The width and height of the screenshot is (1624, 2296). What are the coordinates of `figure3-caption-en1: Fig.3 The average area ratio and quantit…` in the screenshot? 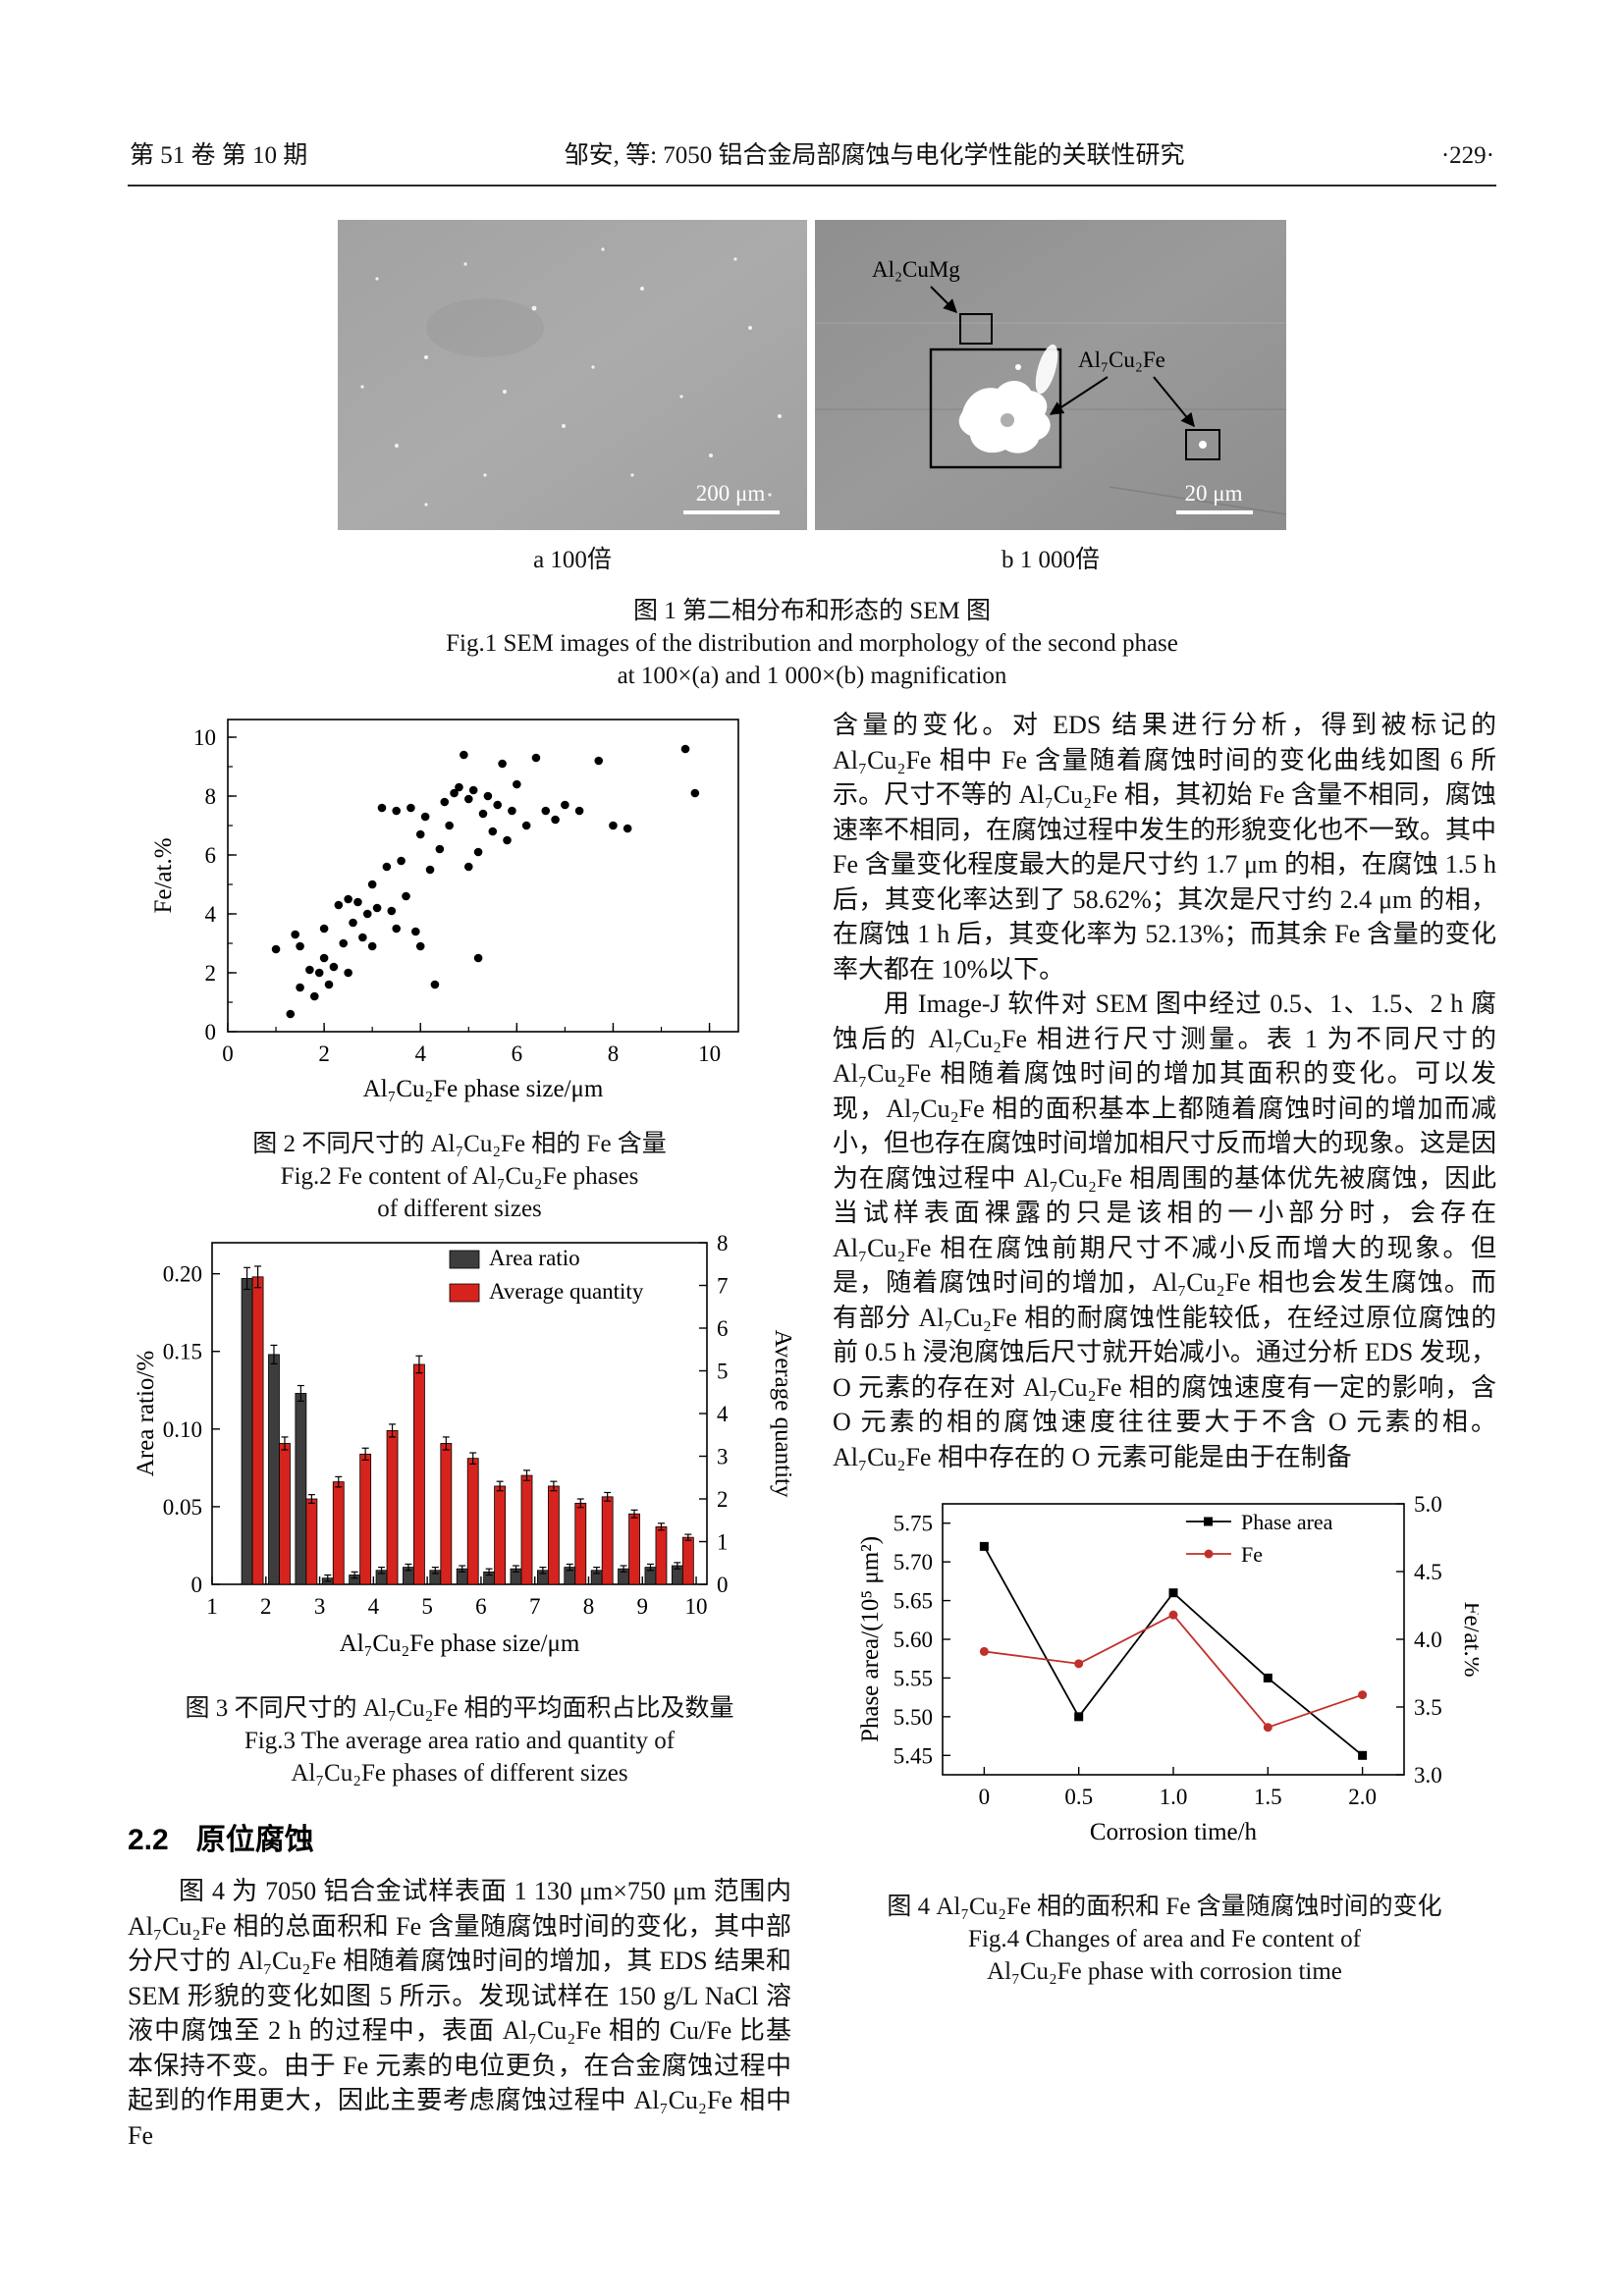 It's located at (460, 1741).